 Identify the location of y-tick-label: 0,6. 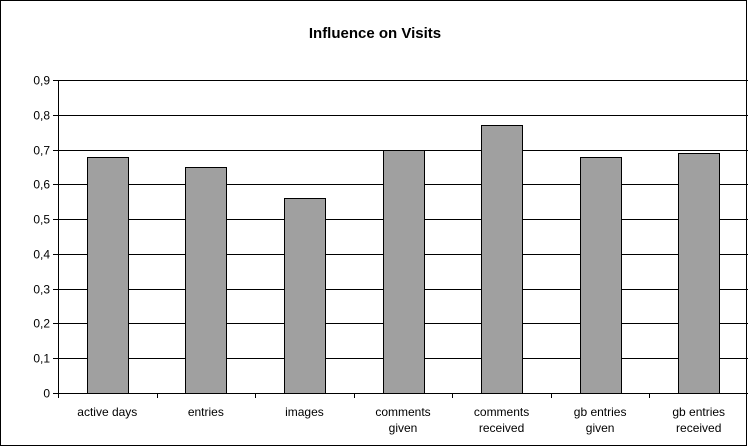
(41, 185).